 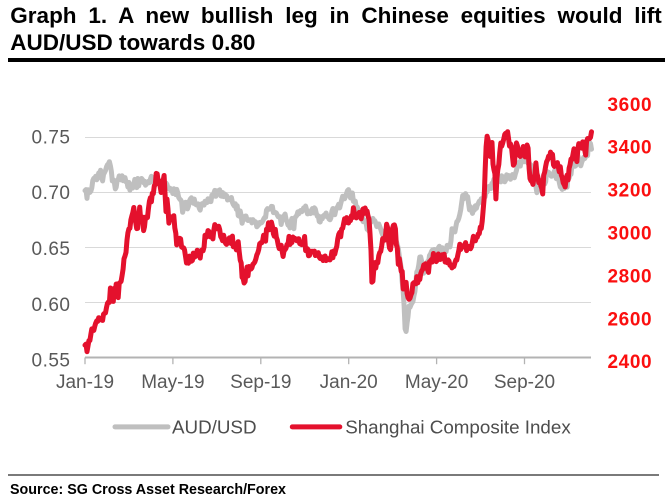 What do you see at coordinates (172, 382) in the screenshot?
I see `svg-text: May-19` at bounding box center [172, 382].